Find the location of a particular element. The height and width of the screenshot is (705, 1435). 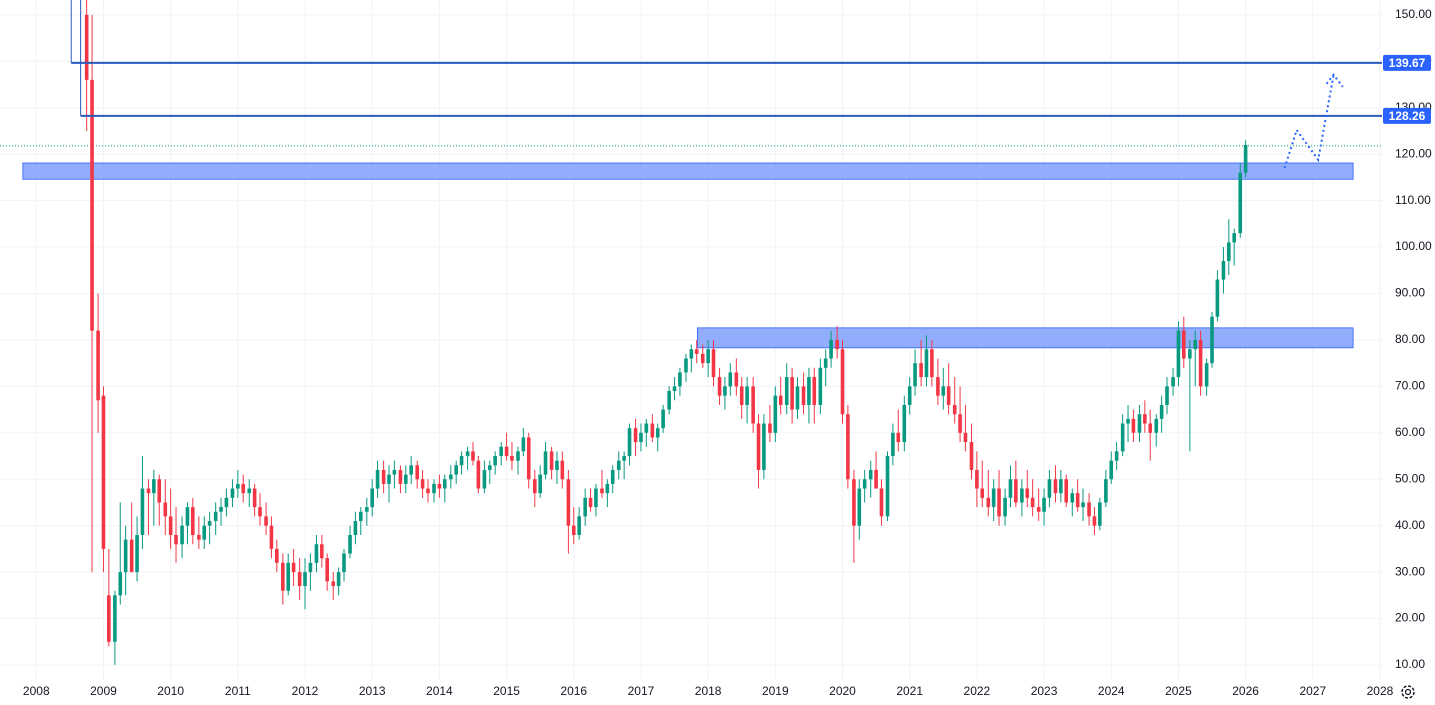

y-tick-label: 100.00 is located at coordinates (1413, 246).